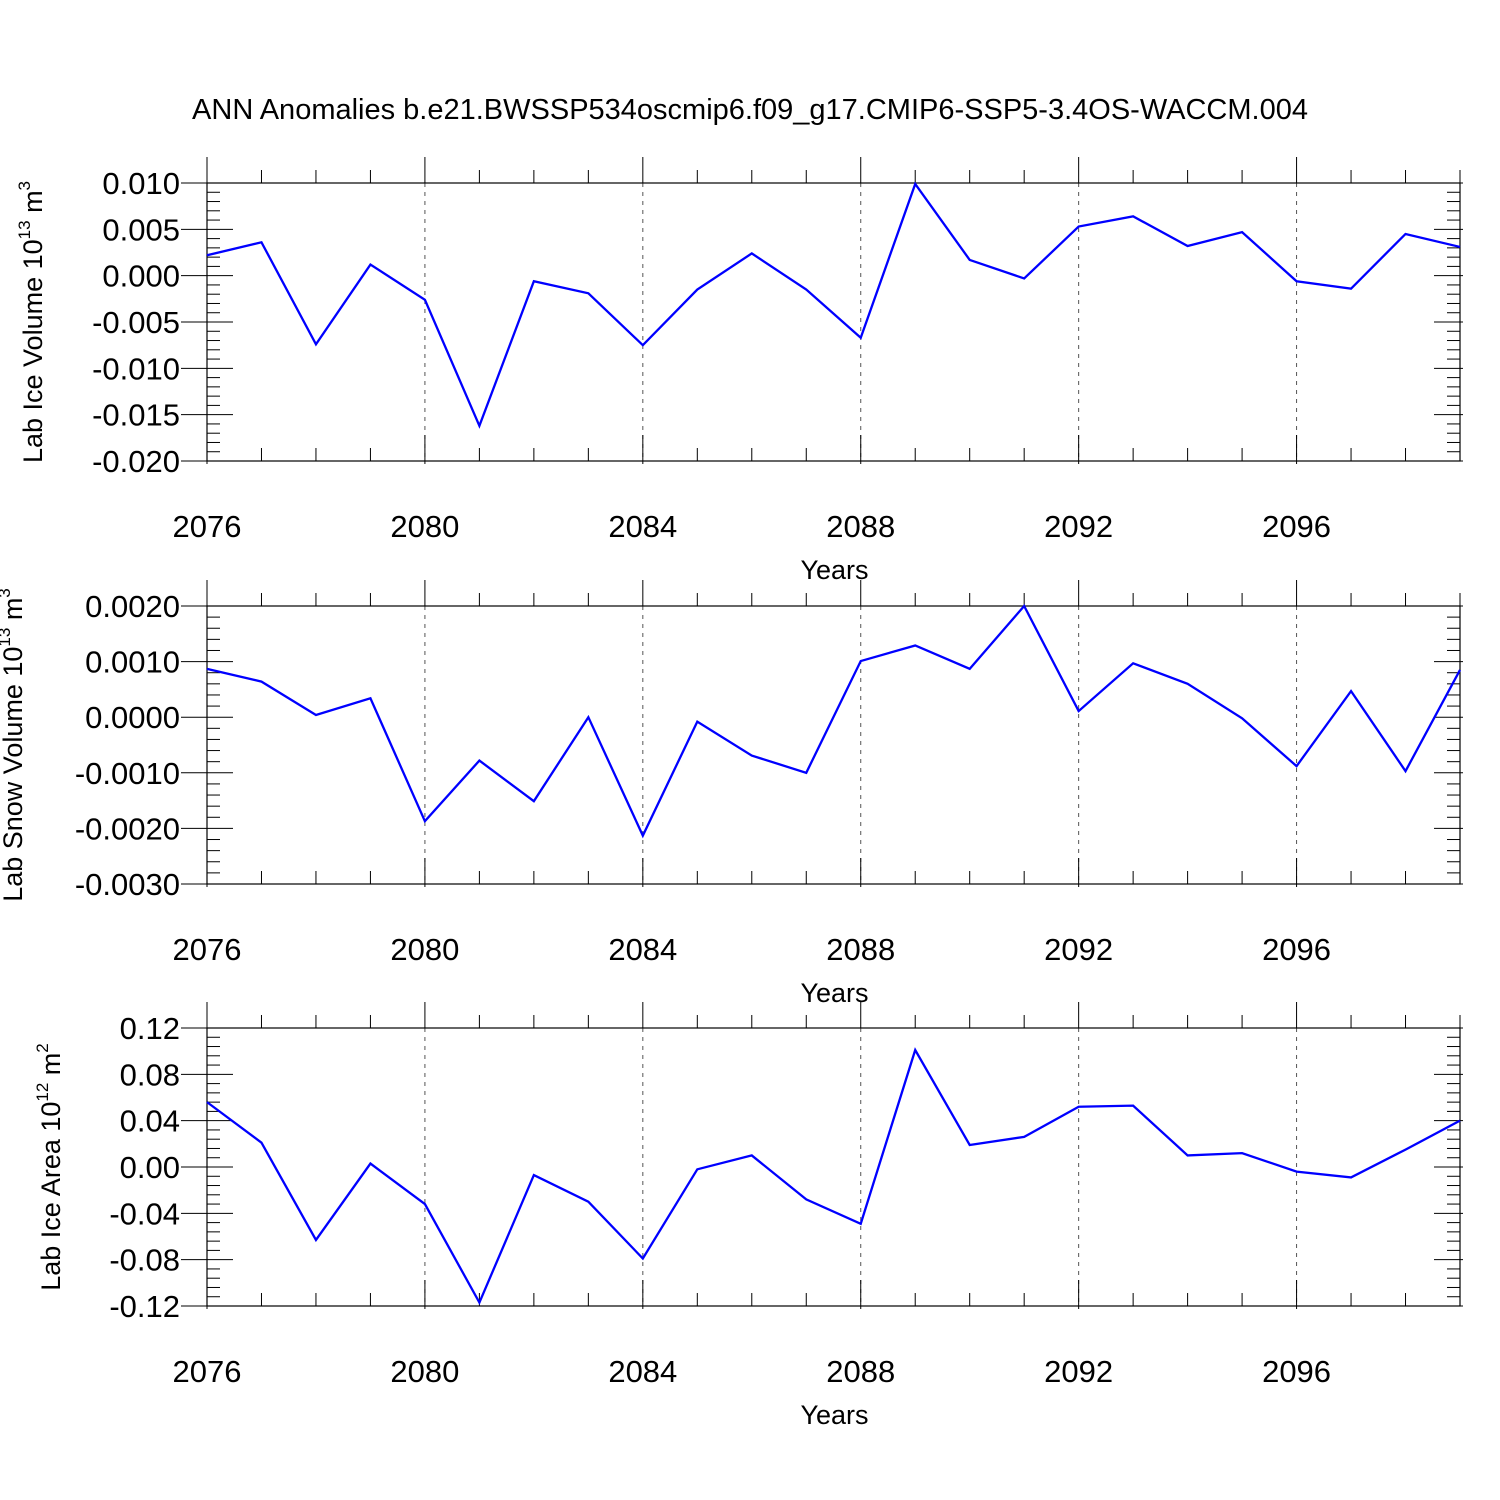 Image resolution: width=1500 pixels, height=1500 pixels. Describe the element at coordinates (31, 322) in the screenshot. I see `y-axis-label: Lab Ice Volume 1013 m3` at that location.